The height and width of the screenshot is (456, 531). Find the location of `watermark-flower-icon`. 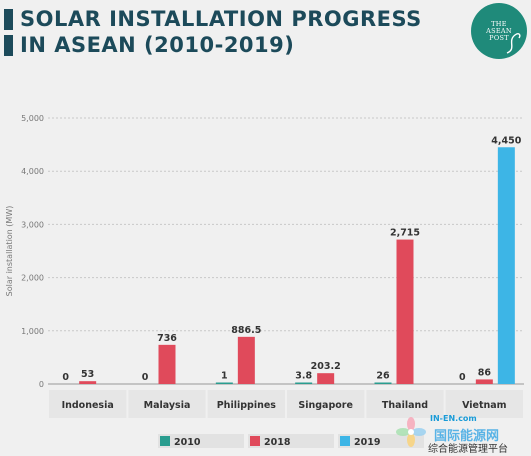

watermark-flower-icon is located at coordinates (411, 432).